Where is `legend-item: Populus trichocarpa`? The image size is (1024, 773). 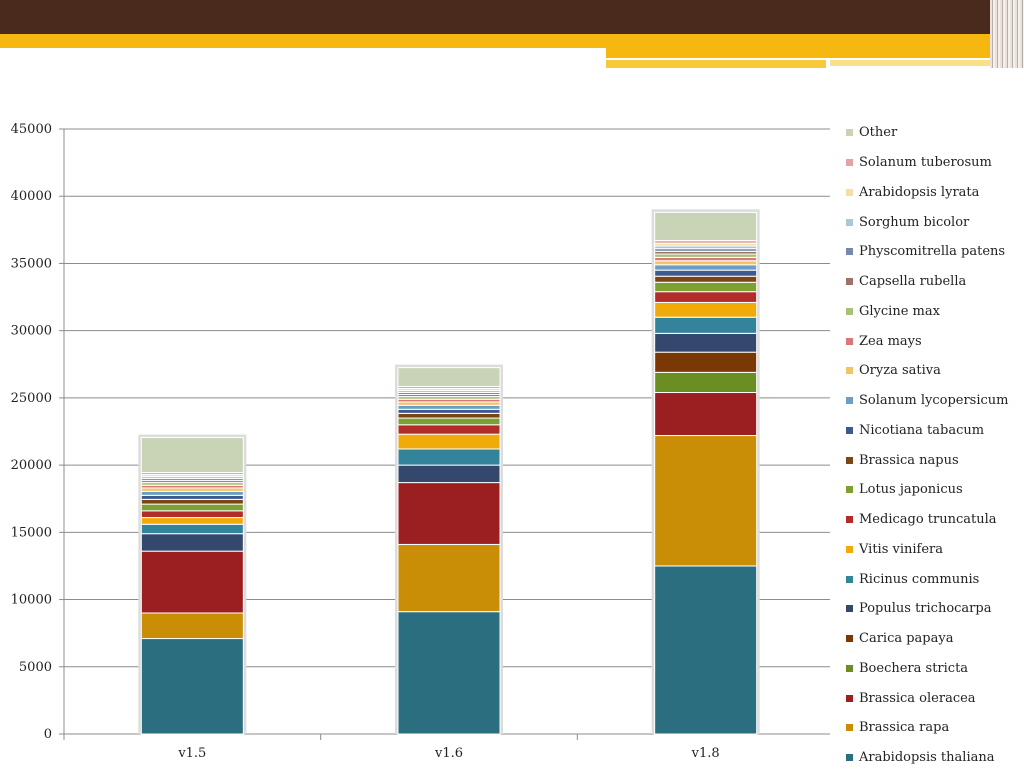 legend-item: Populus trichocarpa is located at coordinates (935, 609).